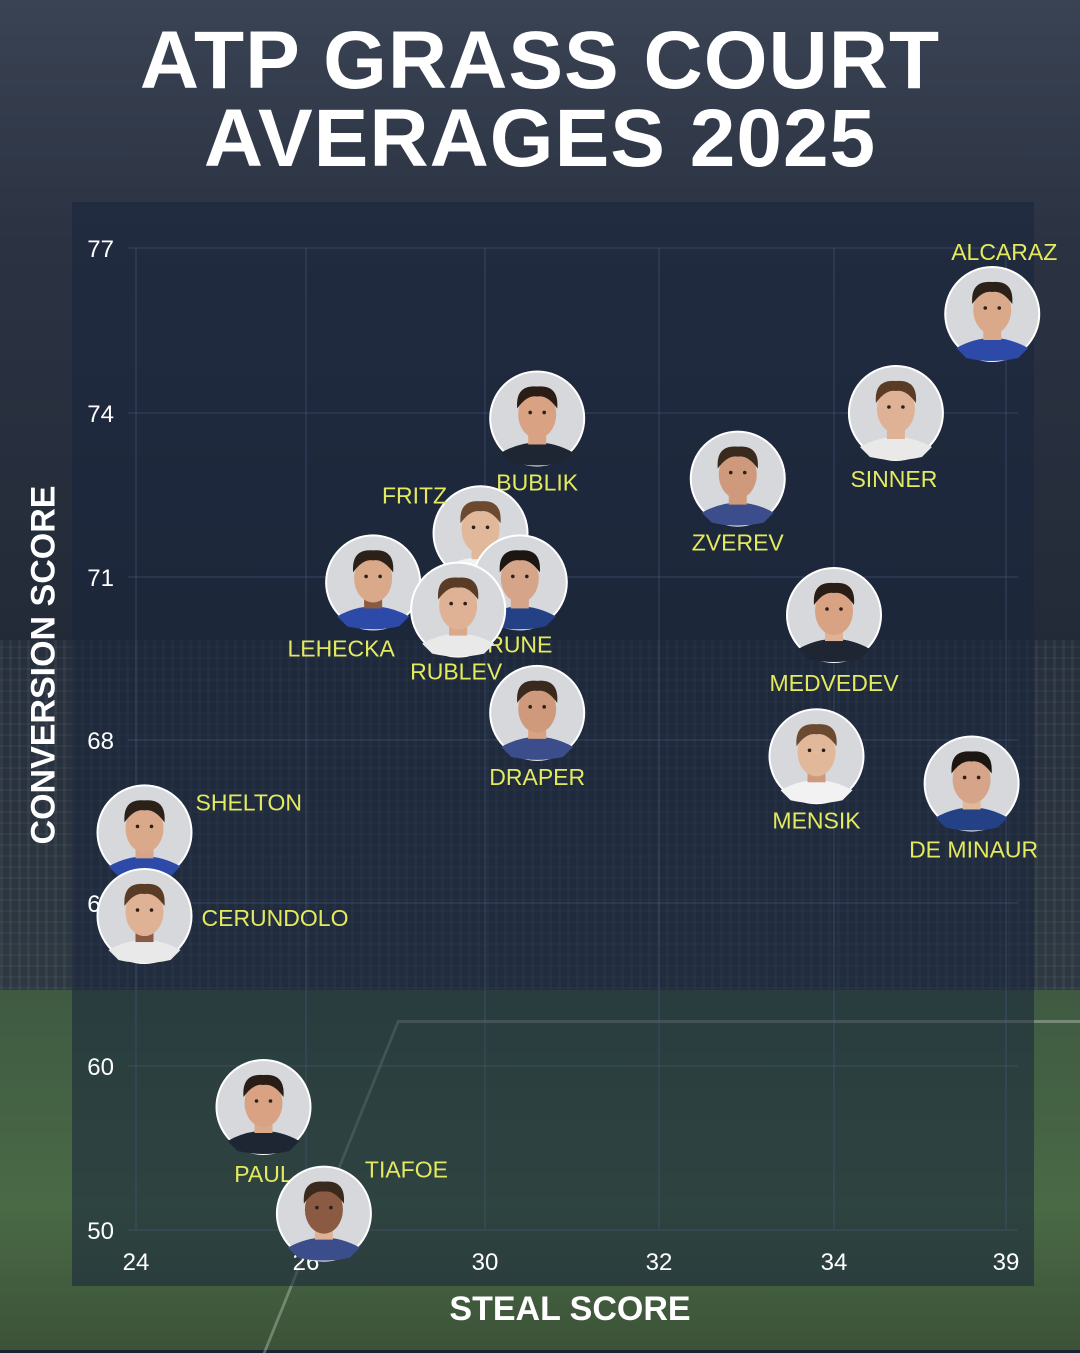 The image size is (1080, 1353). Describe the element at coordinates (485, 1262) in the screenshot. I see `x-tick-label: 30` at that location.